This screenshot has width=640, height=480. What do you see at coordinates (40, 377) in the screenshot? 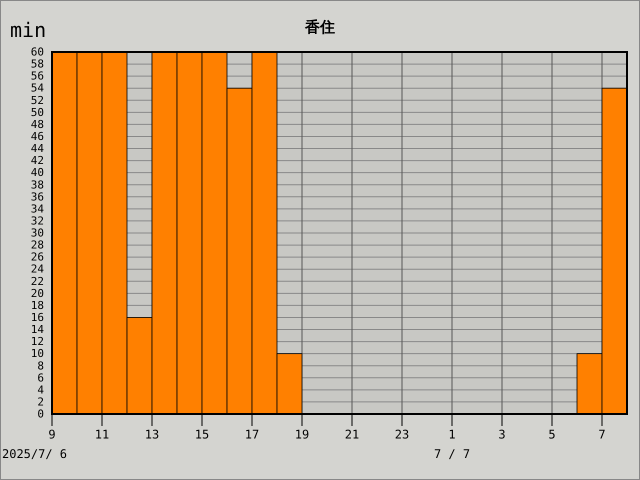
I see `y-tick-label: 6` at bounding box center [40, 377].